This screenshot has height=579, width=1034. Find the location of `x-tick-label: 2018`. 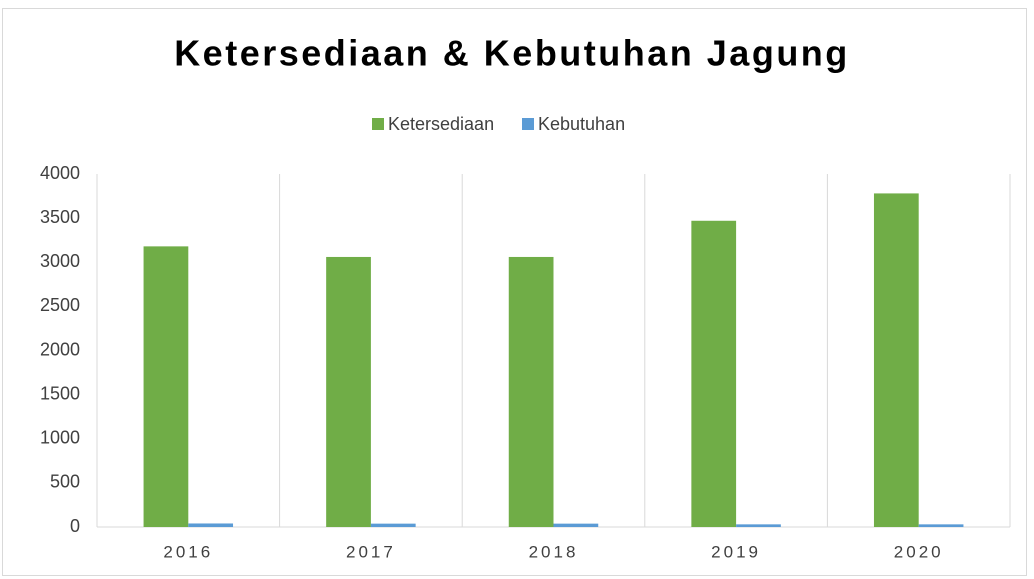

x-tick-label: 2018 is located at coordinates (554, 551).